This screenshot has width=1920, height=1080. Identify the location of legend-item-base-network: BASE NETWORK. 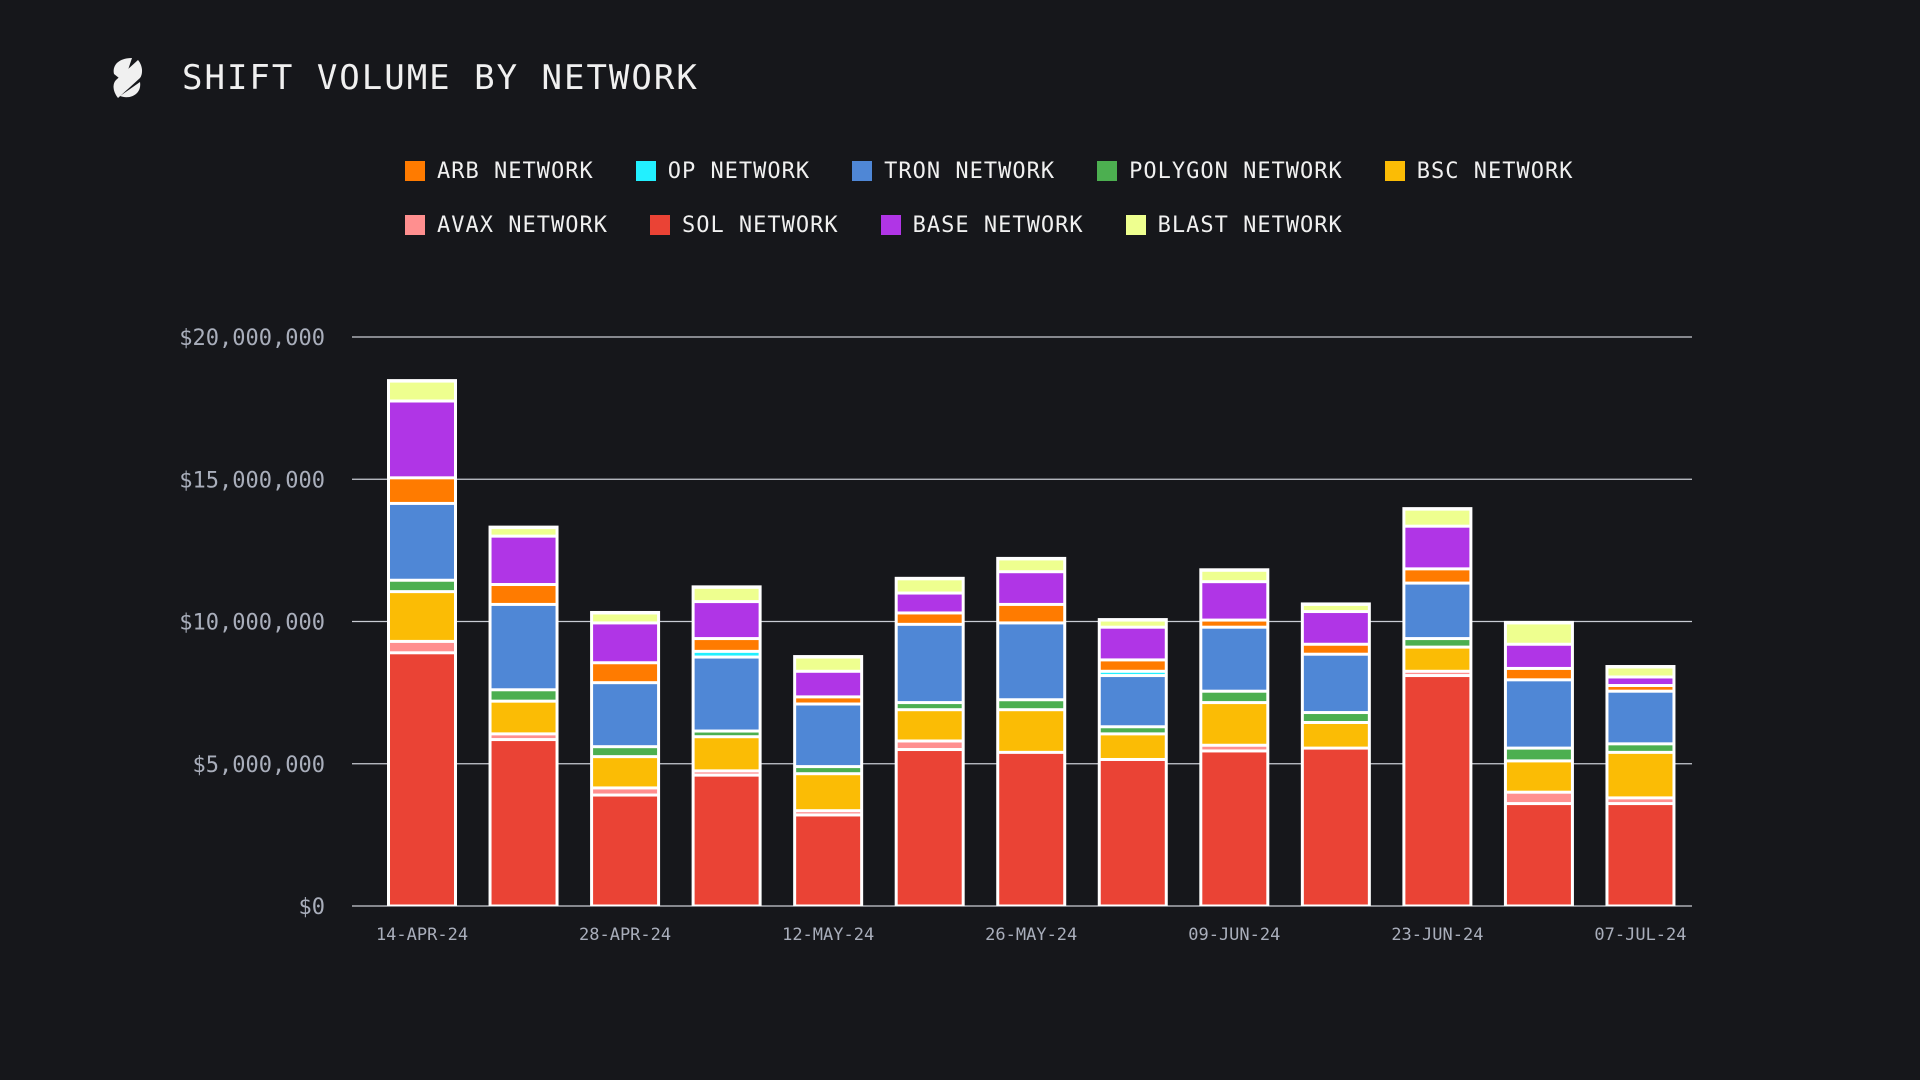
(982, 225).